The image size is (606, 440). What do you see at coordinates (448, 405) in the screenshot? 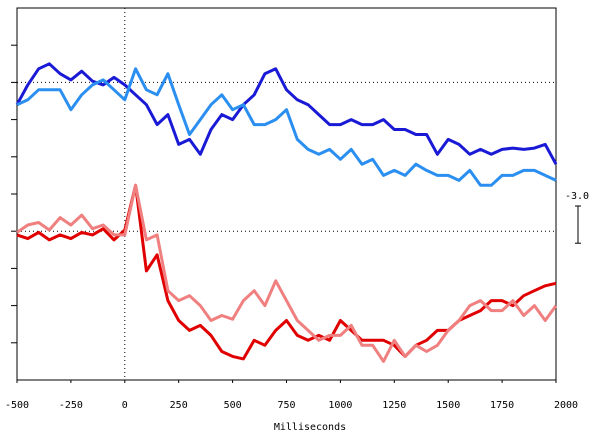
I see `x-tick-label: 1500` at bounding box center [448, 405].